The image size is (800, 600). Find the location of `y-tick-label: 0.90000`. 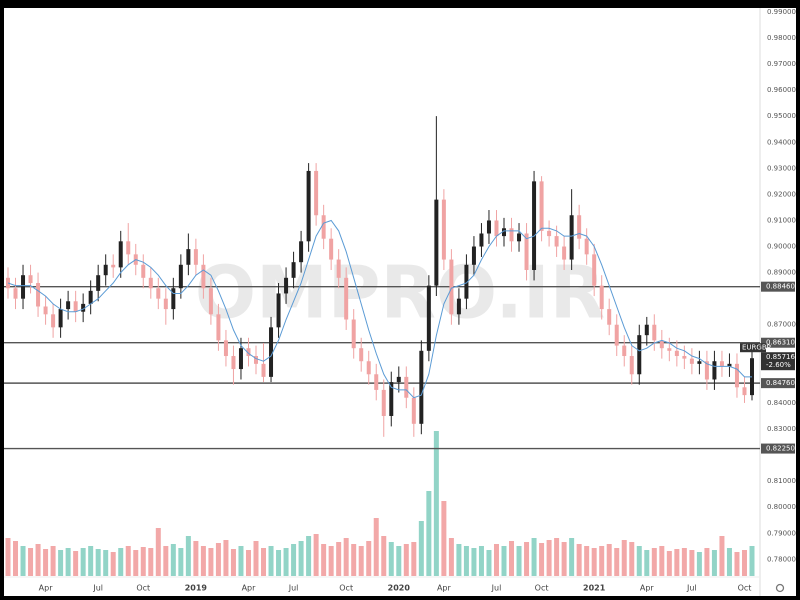

y-tick-label: 0.90000 is located at coordinates (781, 247).